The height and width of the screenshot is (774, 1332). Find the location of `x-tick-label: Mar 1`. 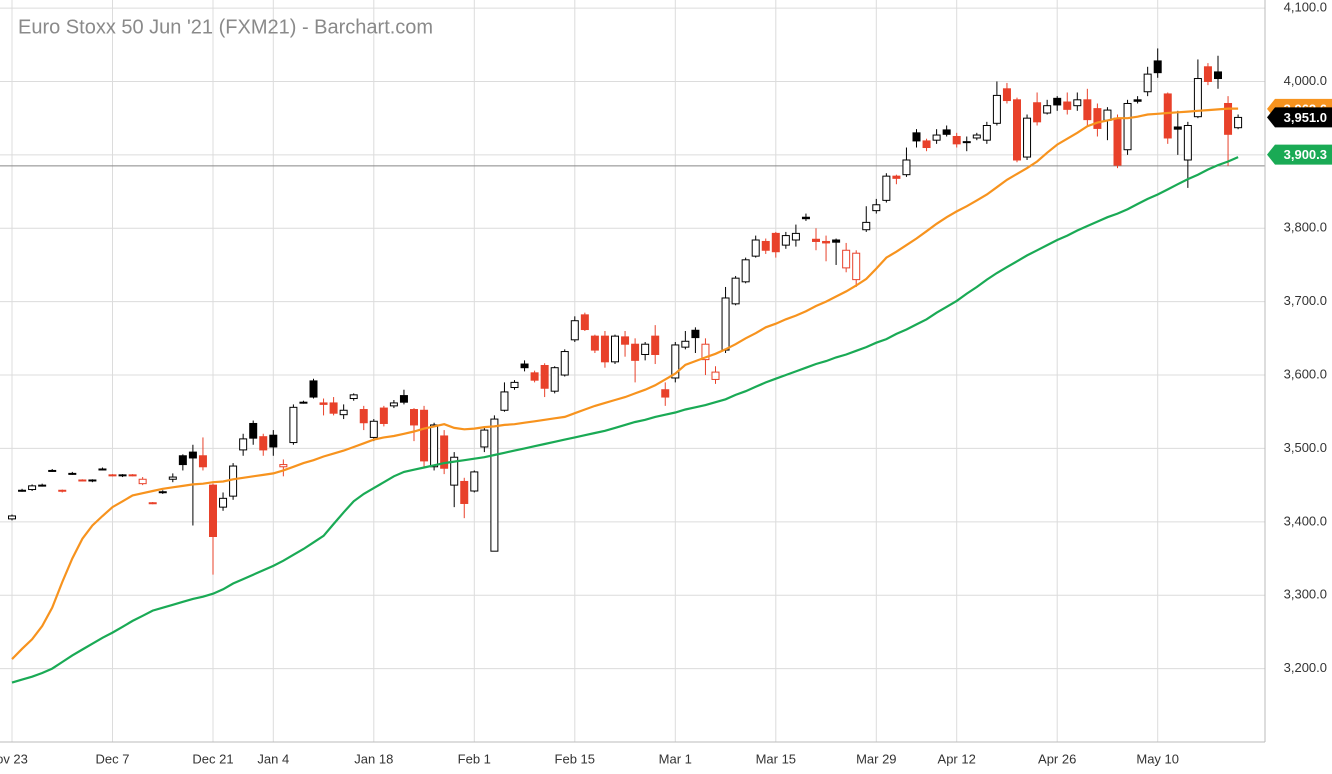

x-tick-label: Mar 1 is located at coordinates (675, 758).